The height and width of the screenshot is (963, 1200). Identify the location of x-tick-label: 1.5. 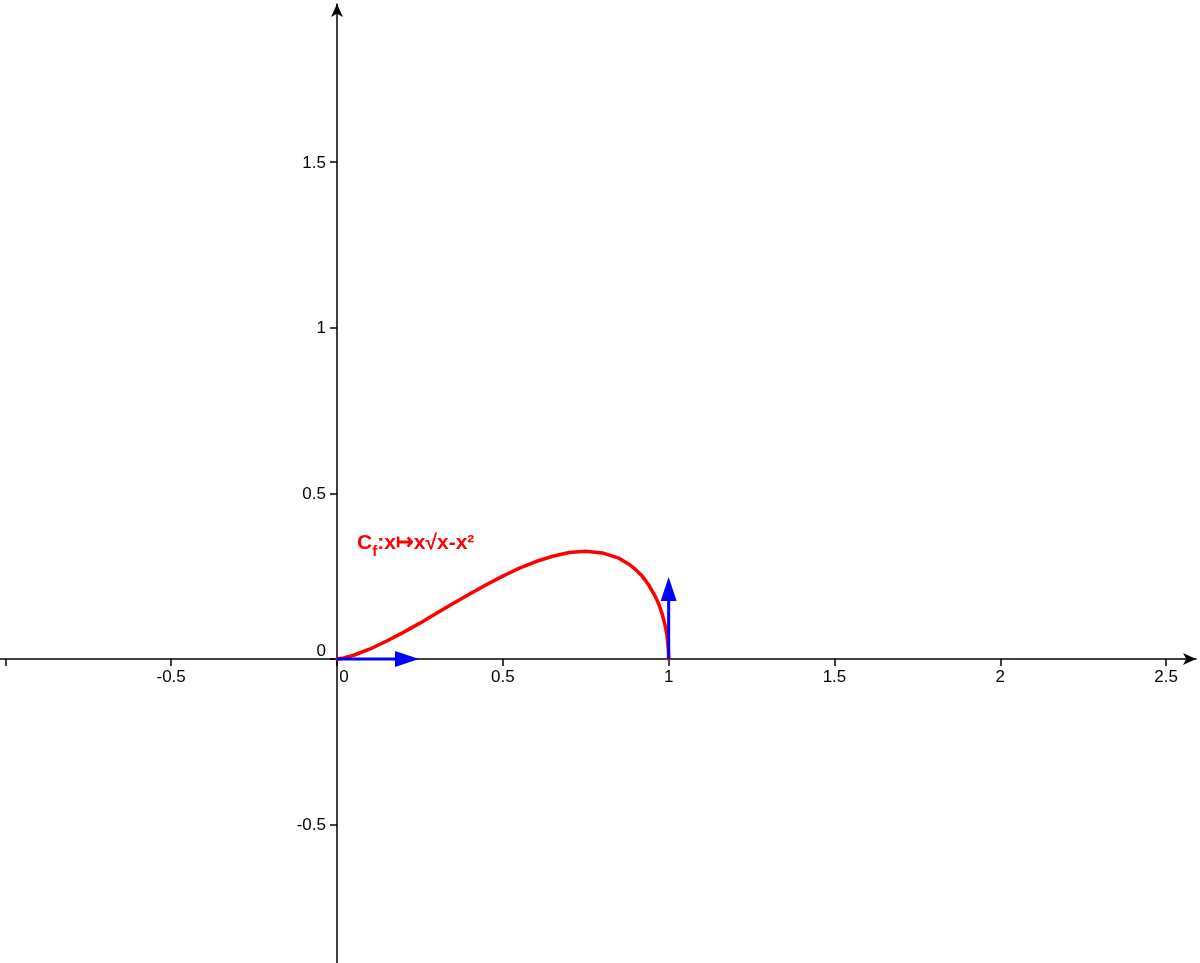
(834, 676).